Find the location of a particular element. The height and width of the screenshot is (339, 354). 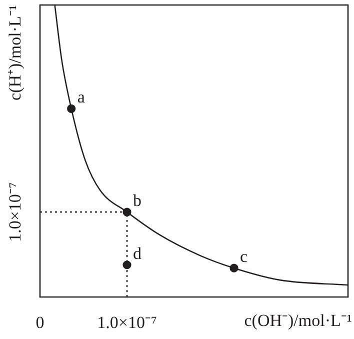

x-tick-label: 0 is located at coordinates (40, 322).